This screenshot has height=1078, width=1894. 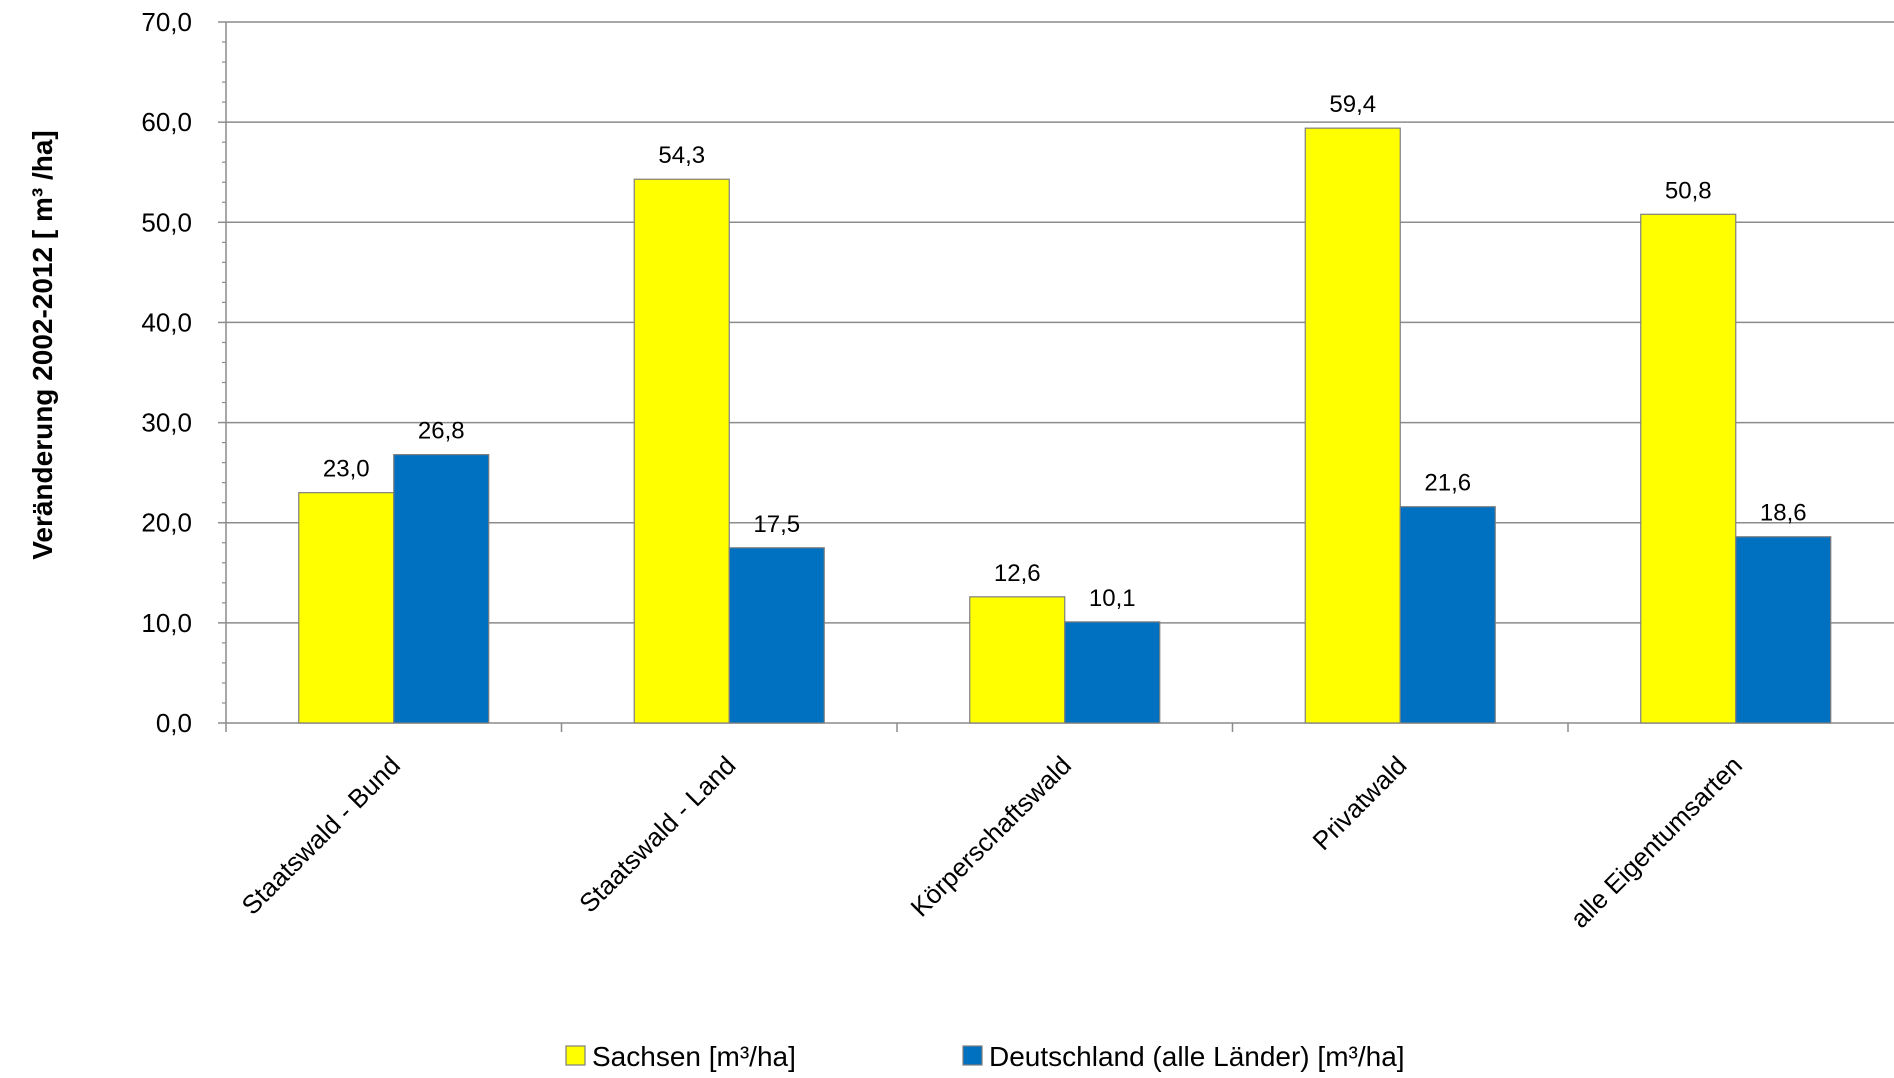 I want to click on data-label: 17,5, so click(x=776, y=524).